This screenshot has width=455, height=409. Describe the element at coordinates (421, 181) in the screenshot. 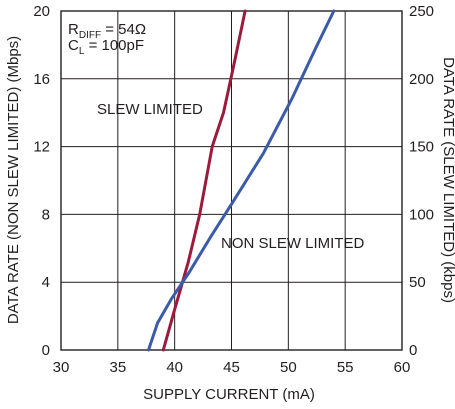

I see `y-right-tick-labels: 0 50 100 150 200 250` at that location.